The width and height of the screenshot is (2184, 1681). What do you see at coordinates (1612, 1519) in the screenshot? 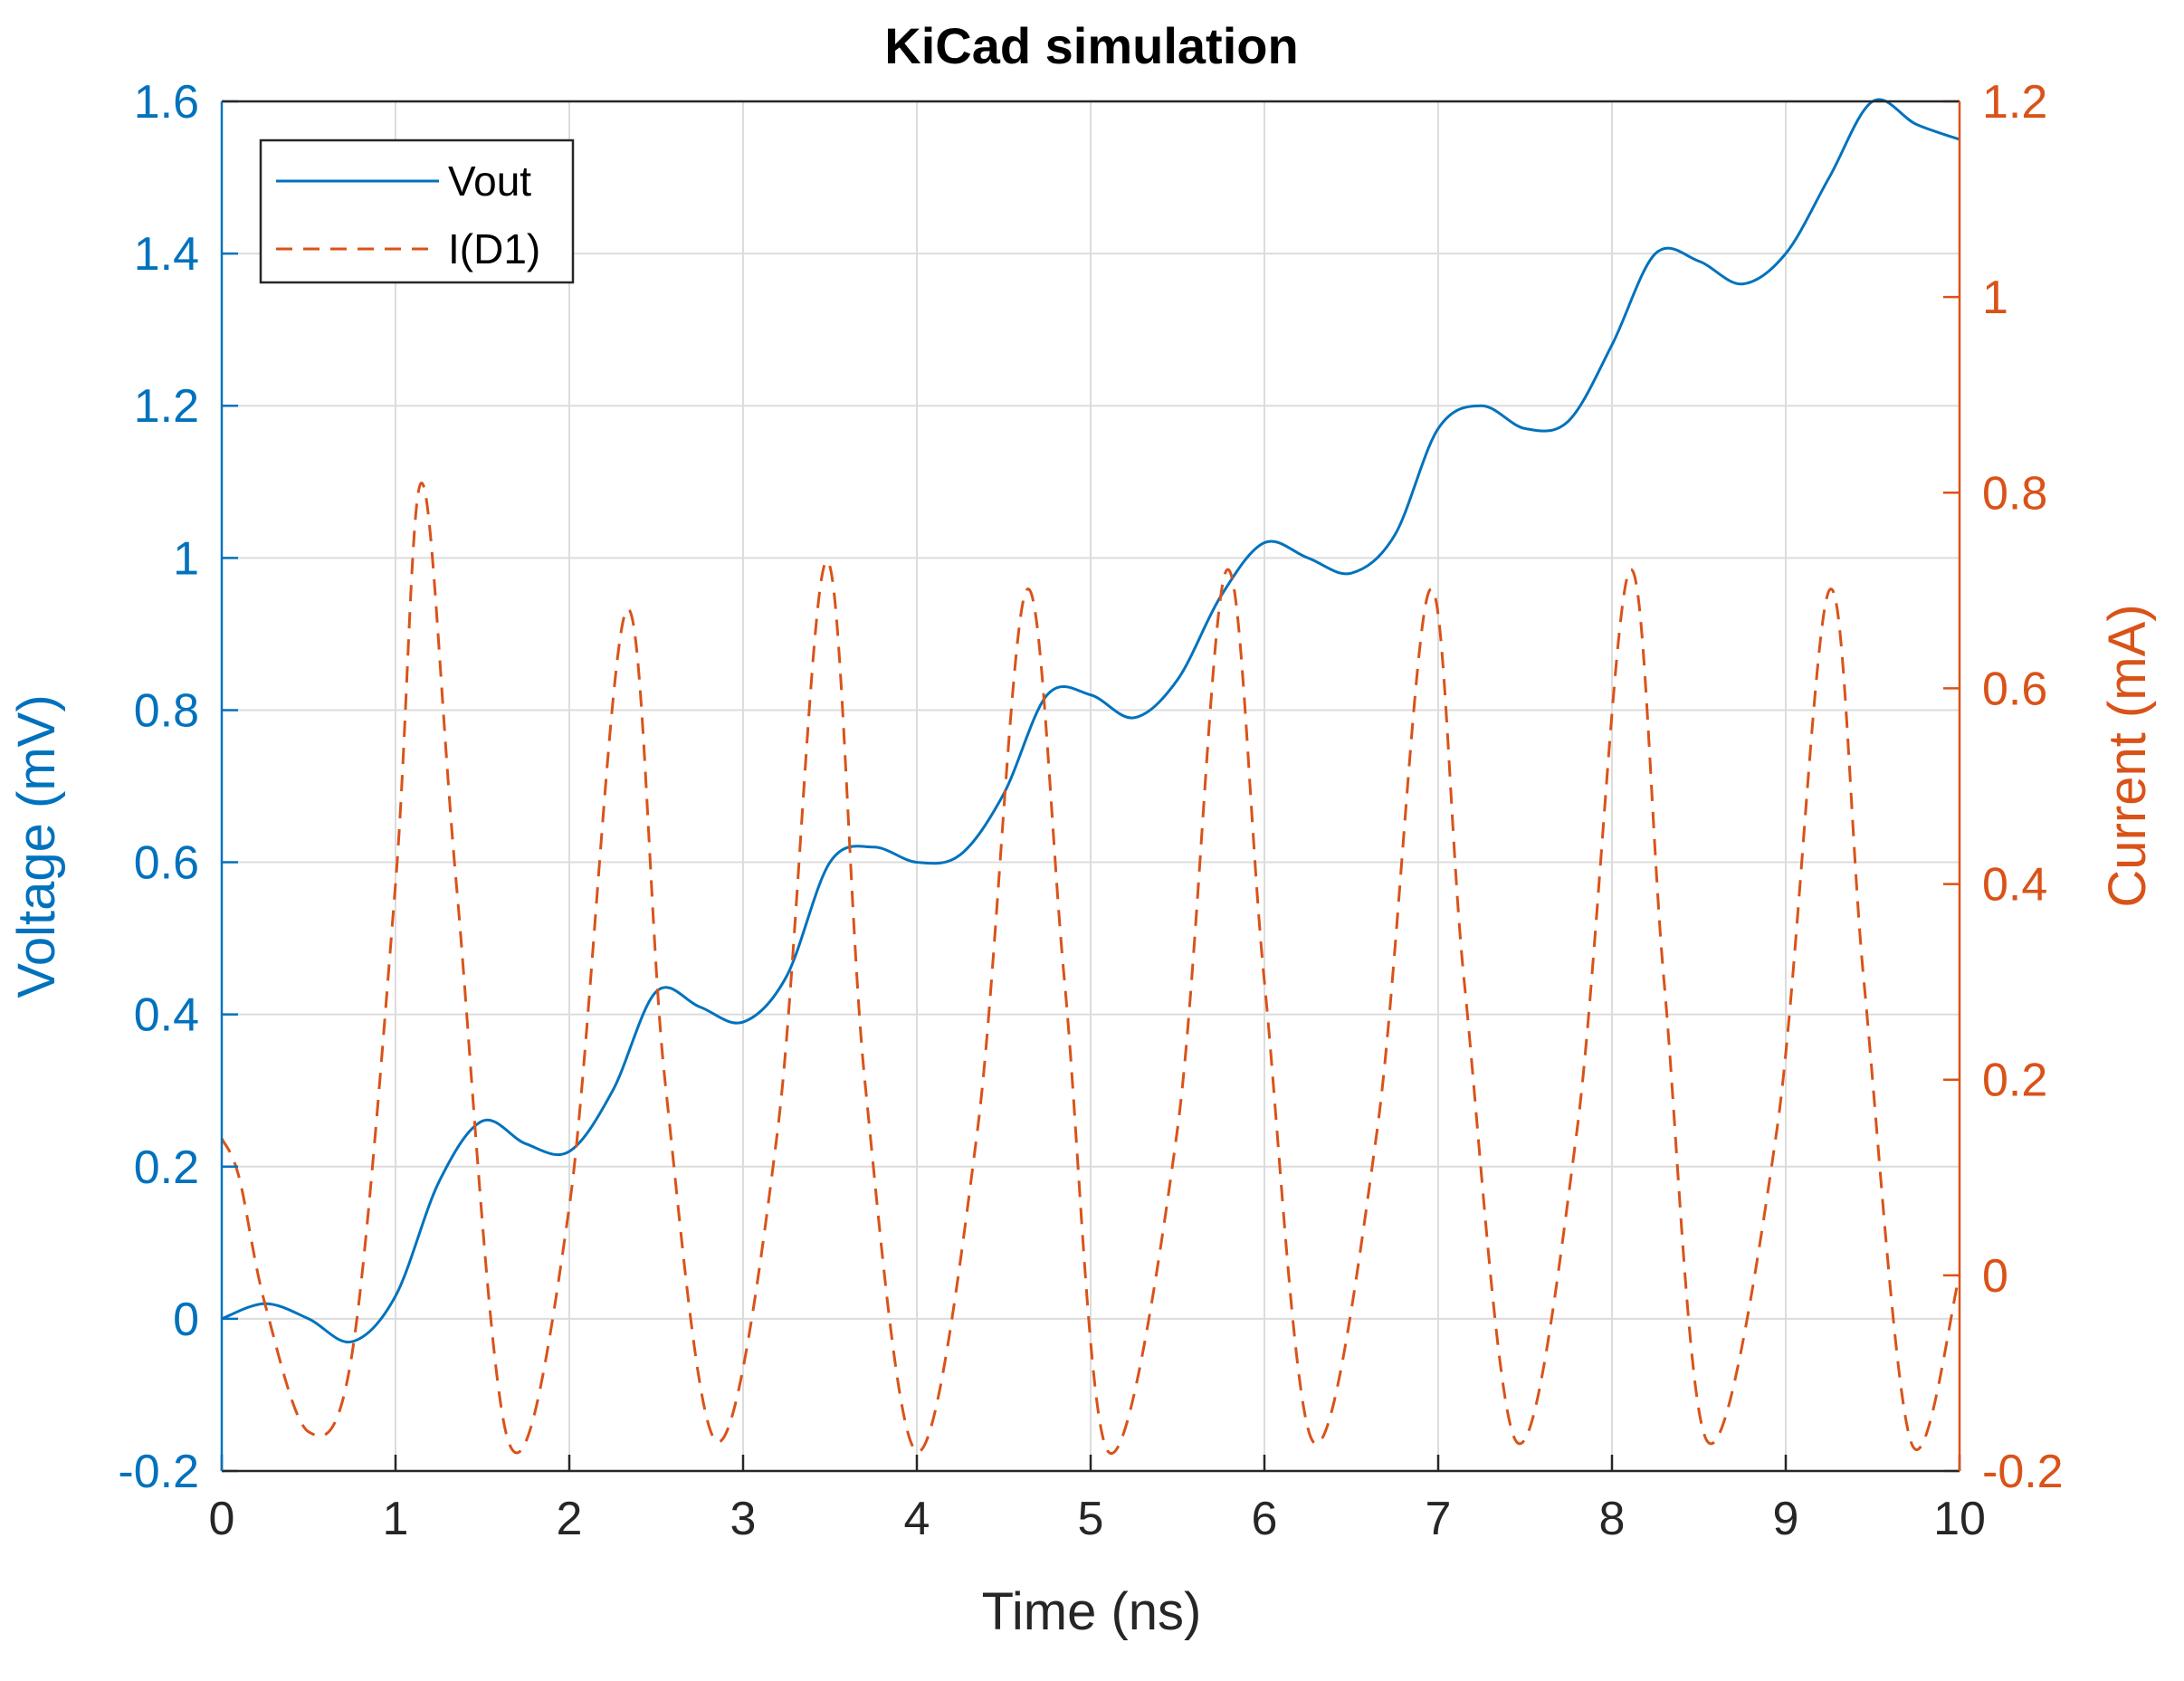
I see `x-tick-label: 8` at bounding box center [1612, 1519].